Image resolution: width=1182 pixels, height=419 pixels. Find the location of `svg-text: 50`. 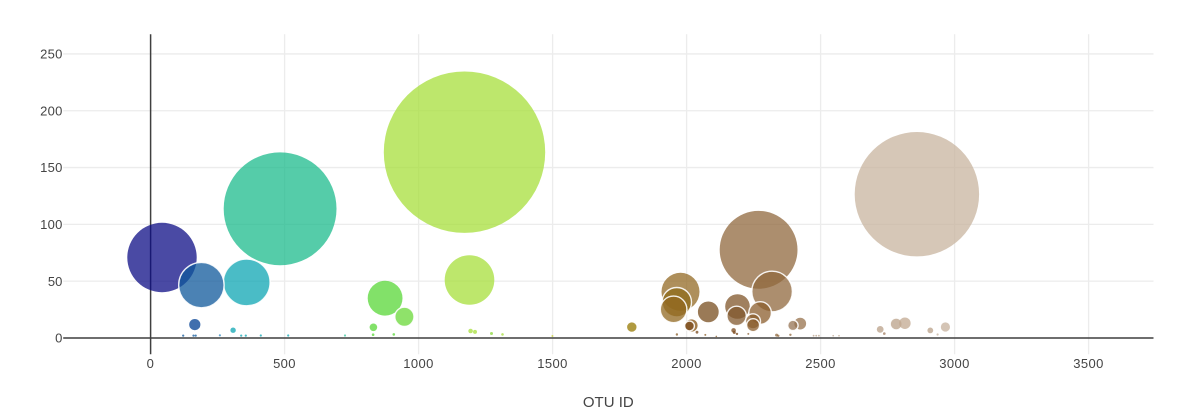

svg-text: 50 is located at coordinates (55, 281).